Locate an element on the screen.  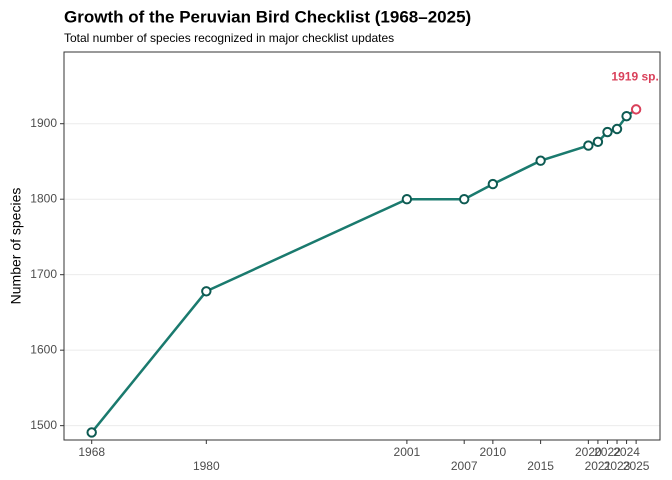
y-tick-label: 1600 is located at coordinates (43, 349).